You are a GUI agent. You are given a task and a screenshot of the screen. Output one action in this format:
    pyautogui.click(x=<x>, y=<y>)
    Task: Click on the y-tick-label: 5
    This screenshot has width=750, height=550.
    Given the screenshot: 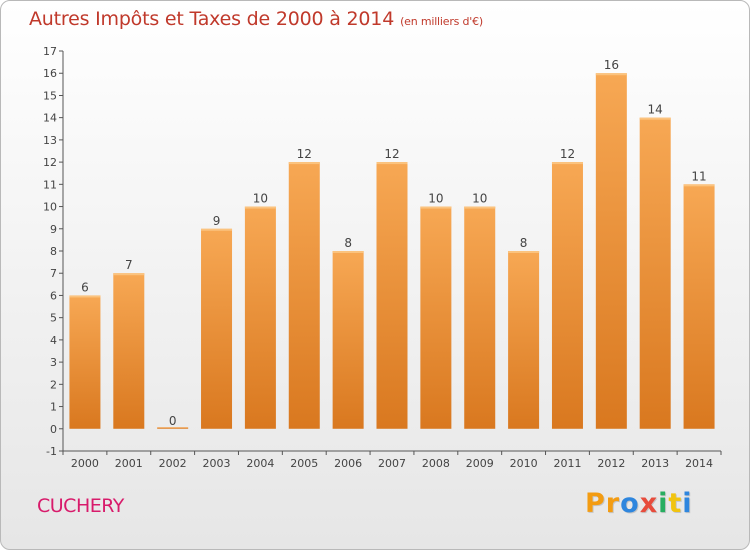 What is the action you would take?
    pyautogui.click(x=53, y=318)
    